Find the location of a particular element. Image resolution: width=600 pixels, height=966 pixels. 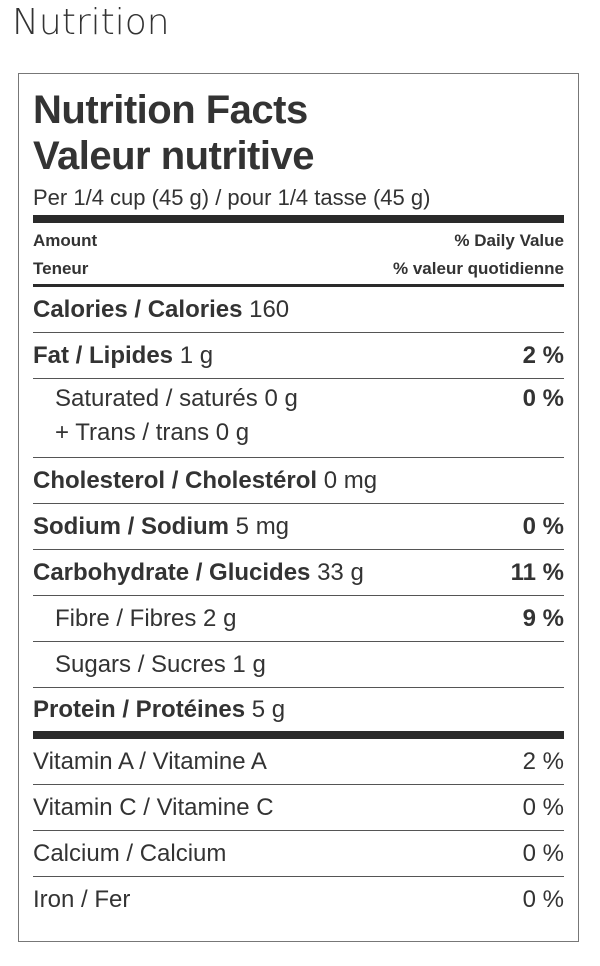

row-cholesterol: Cholesterol / Cholestérol 0 mg is located at coordinates (298, 481).